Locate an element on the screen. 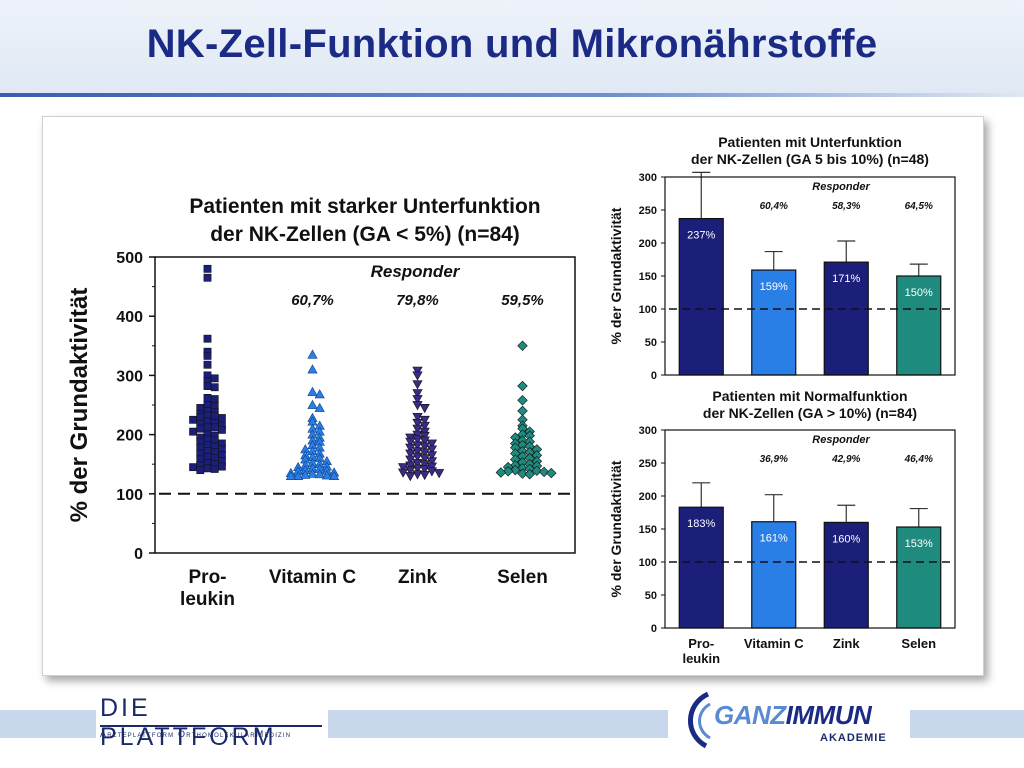  logo-right-text: GANZIMMUN is located at coordinates (793, 715).